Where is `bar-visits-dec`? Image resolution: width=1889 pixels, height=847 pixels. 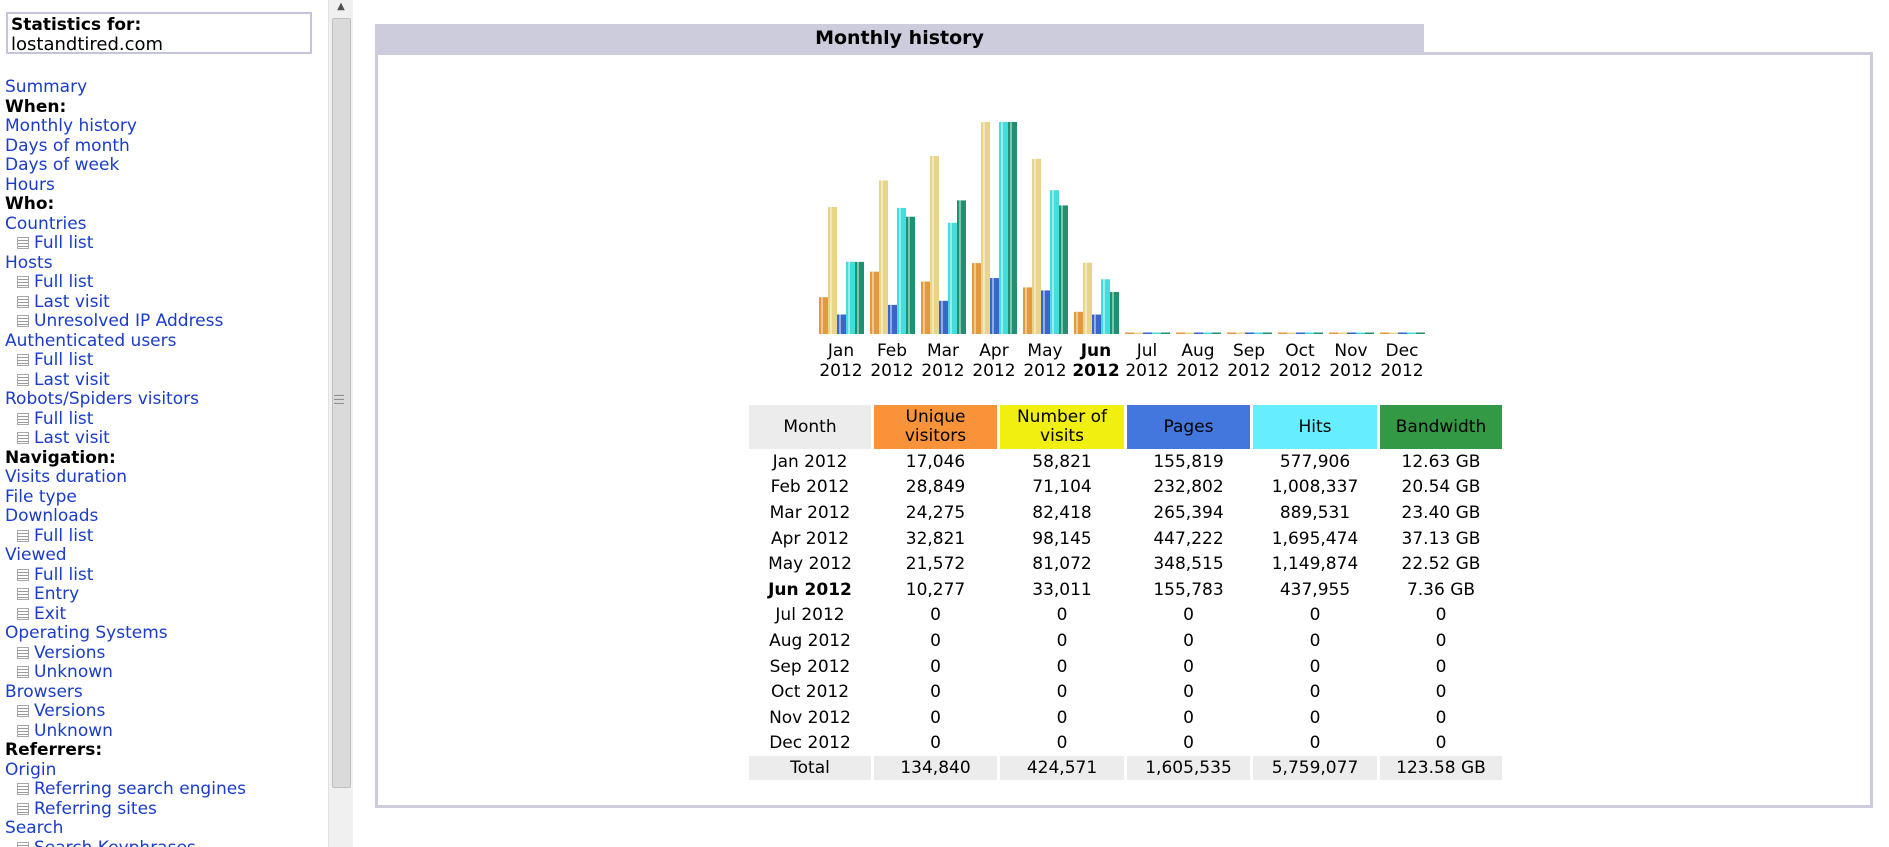
bar-visits-dec is located at coordinates (1393, 333).